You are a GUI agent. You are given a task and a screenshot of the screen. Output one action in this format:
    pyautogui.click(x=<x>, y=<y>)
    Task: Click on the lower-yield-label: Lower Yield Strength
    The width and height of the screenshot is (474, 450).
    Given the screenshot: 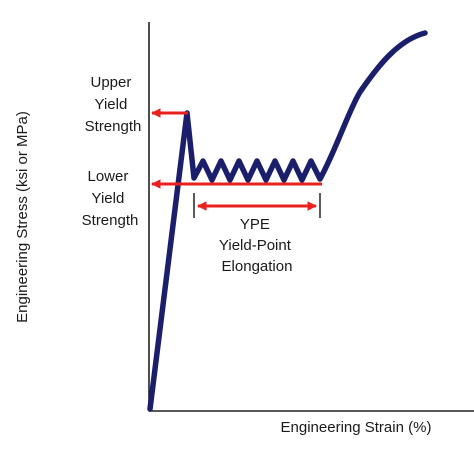 What is the action you would take?
    pyautogui.click(x=110, y=198)
    